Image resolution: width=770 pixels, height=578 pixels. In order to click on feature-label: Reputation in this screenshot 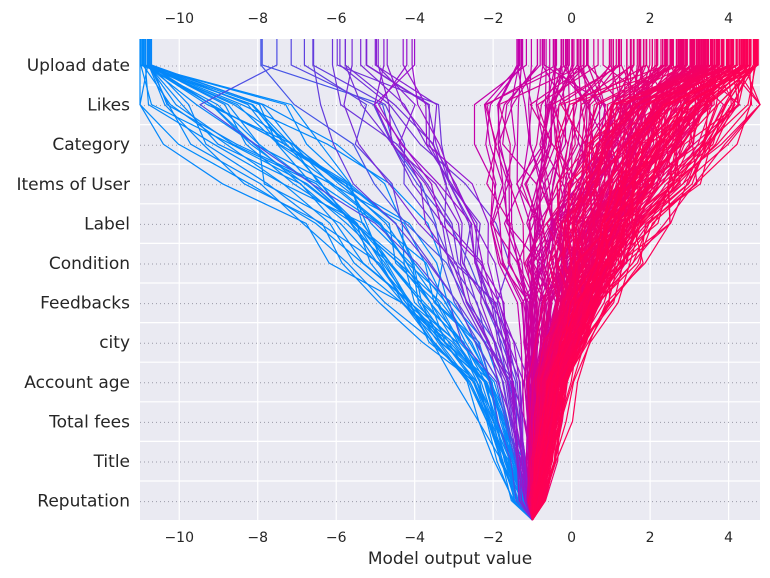, I will do `click(83, 502)`.